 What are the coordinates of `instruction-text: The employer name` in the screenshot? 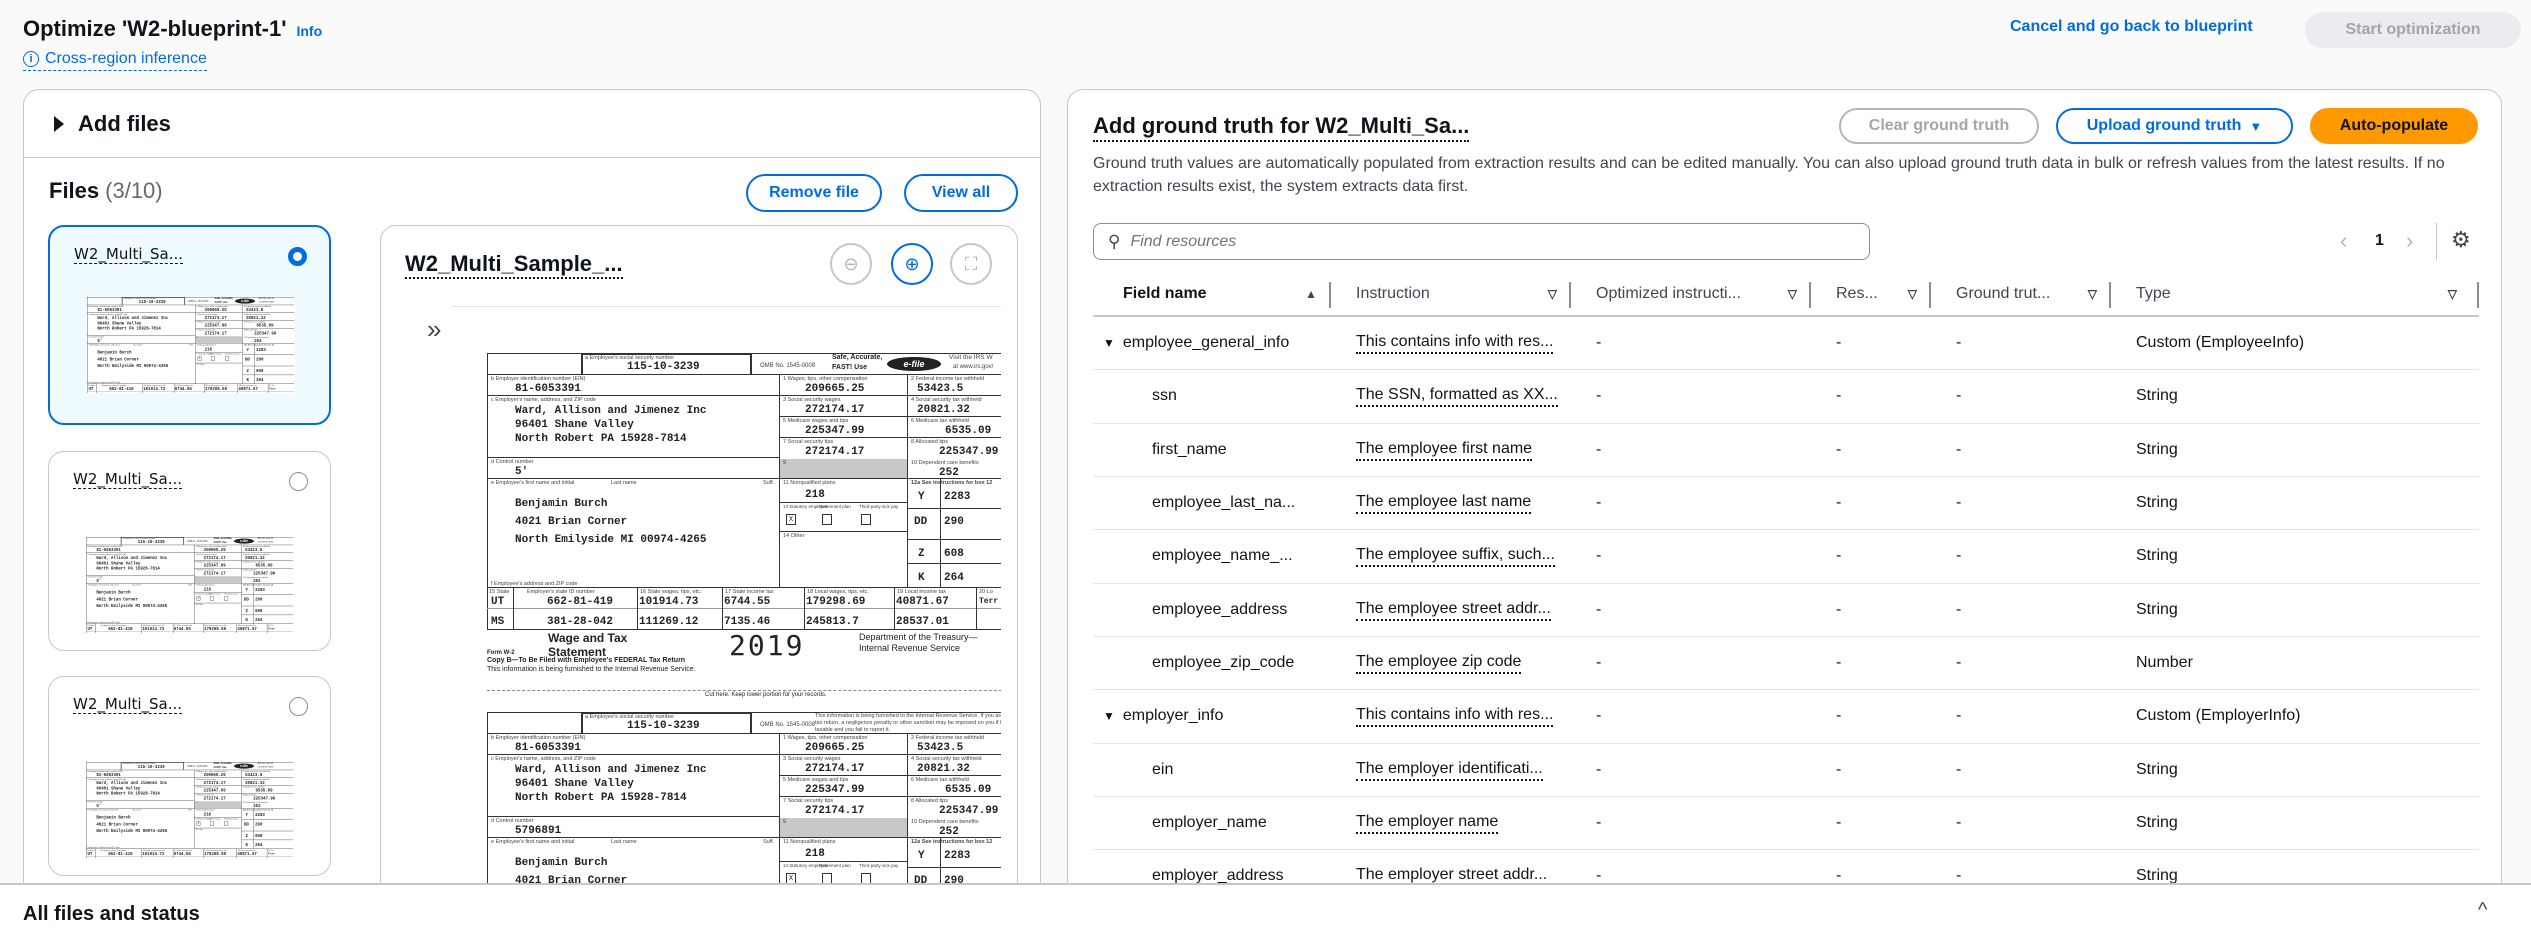 It's located at (1427, 823).